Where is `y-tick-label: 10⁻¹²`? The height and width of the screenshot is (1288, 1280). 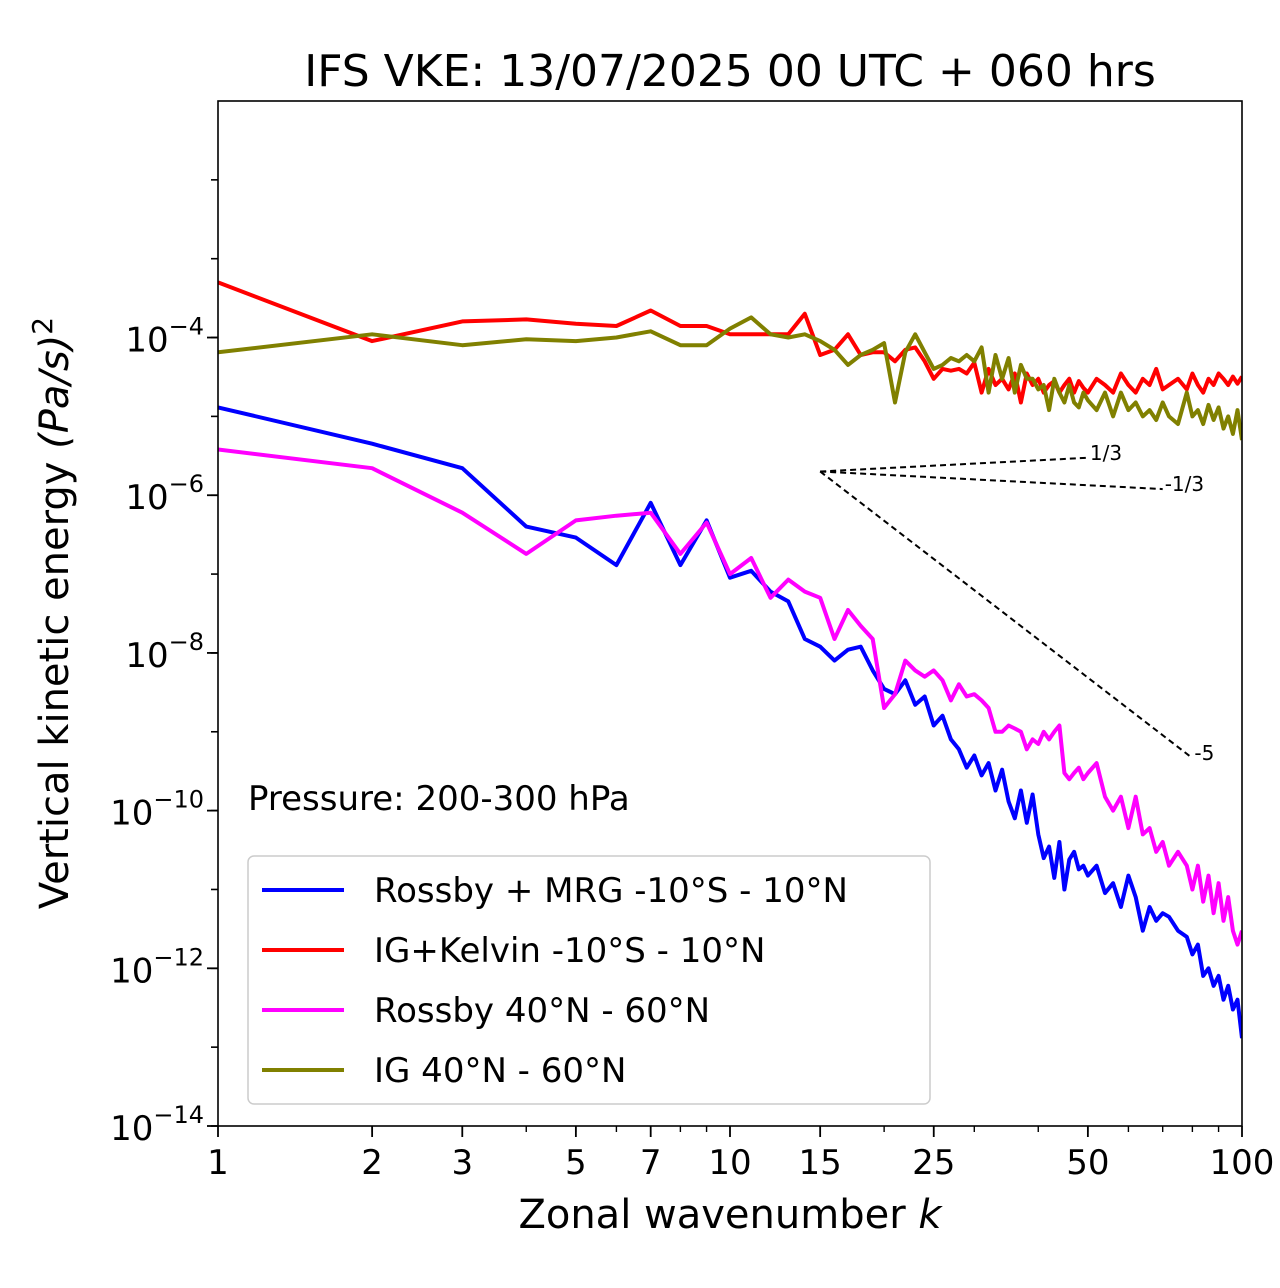
y-tick-label: 10⁻¹² is located at coordinates (157, 967).